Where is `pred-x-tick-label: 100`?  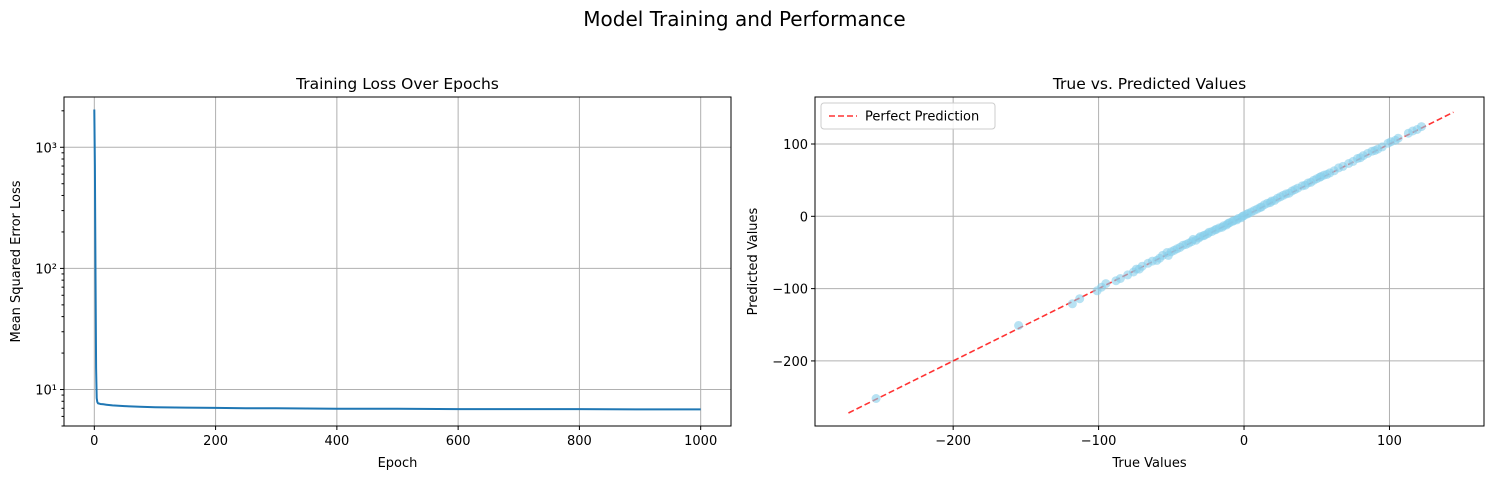 pred-x-tick-label: 100 is located at coordinates (1389, 441).